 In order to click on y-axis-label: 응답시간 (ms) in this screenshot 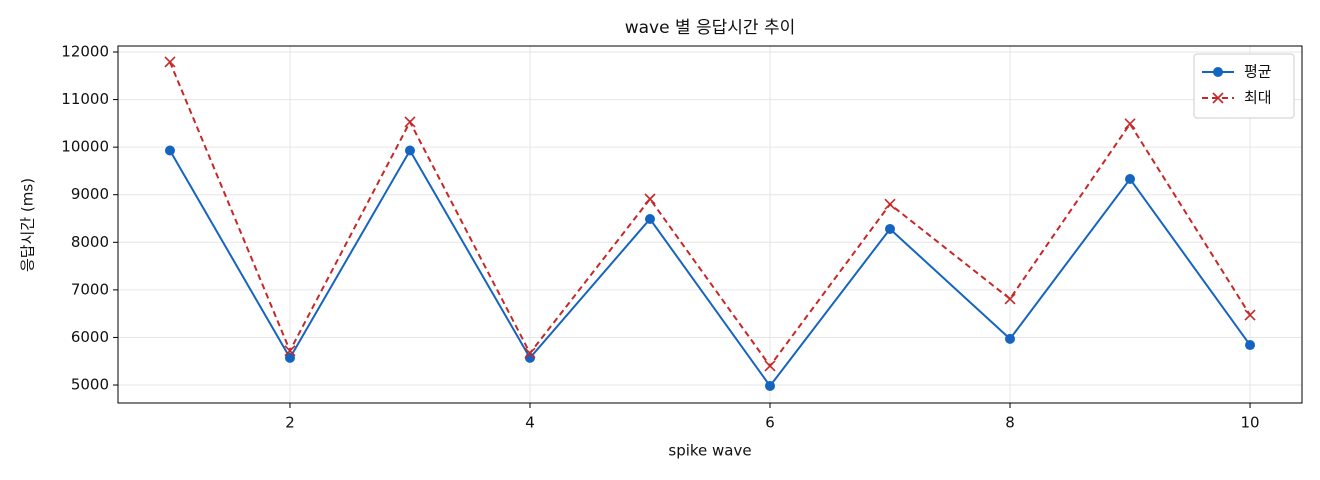, I will do `click(28, 225)`.